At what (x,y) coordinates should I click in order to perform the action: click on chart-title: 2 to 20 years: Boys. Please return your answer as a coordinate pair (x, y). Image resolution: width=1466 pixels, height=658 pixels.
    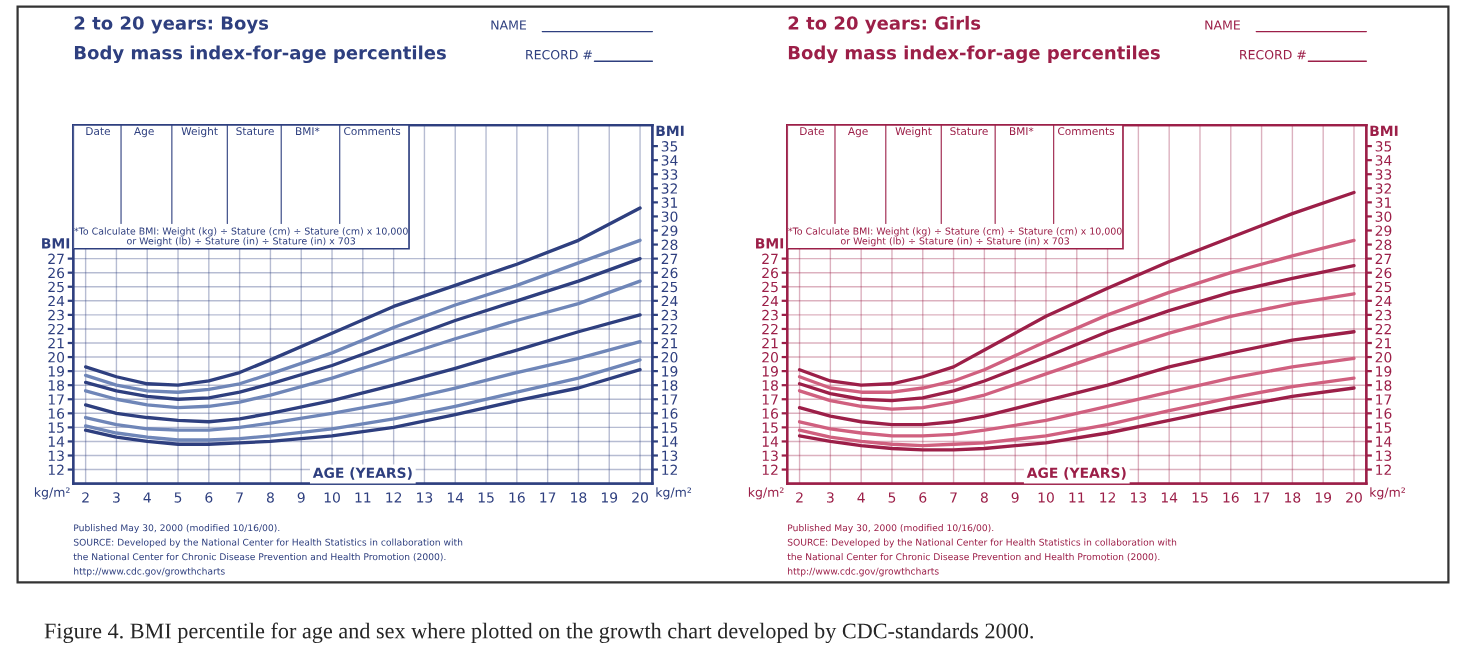
    Looking at the image, I should click on (171, 25).